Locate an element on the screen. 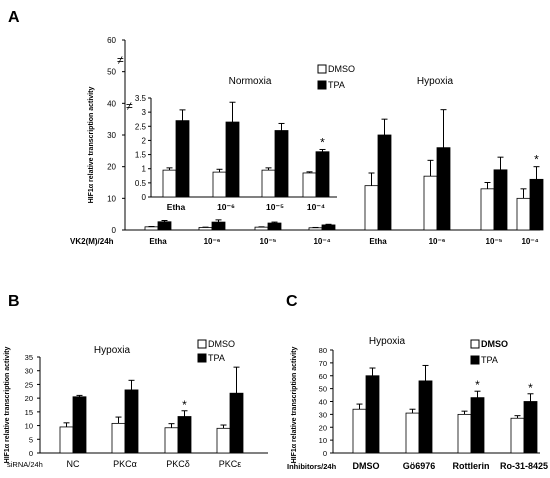 The height and width of the screenshot is (478, 550). panel-a-category-1: 10⁻⁶ is located at coordinates (212, 241).